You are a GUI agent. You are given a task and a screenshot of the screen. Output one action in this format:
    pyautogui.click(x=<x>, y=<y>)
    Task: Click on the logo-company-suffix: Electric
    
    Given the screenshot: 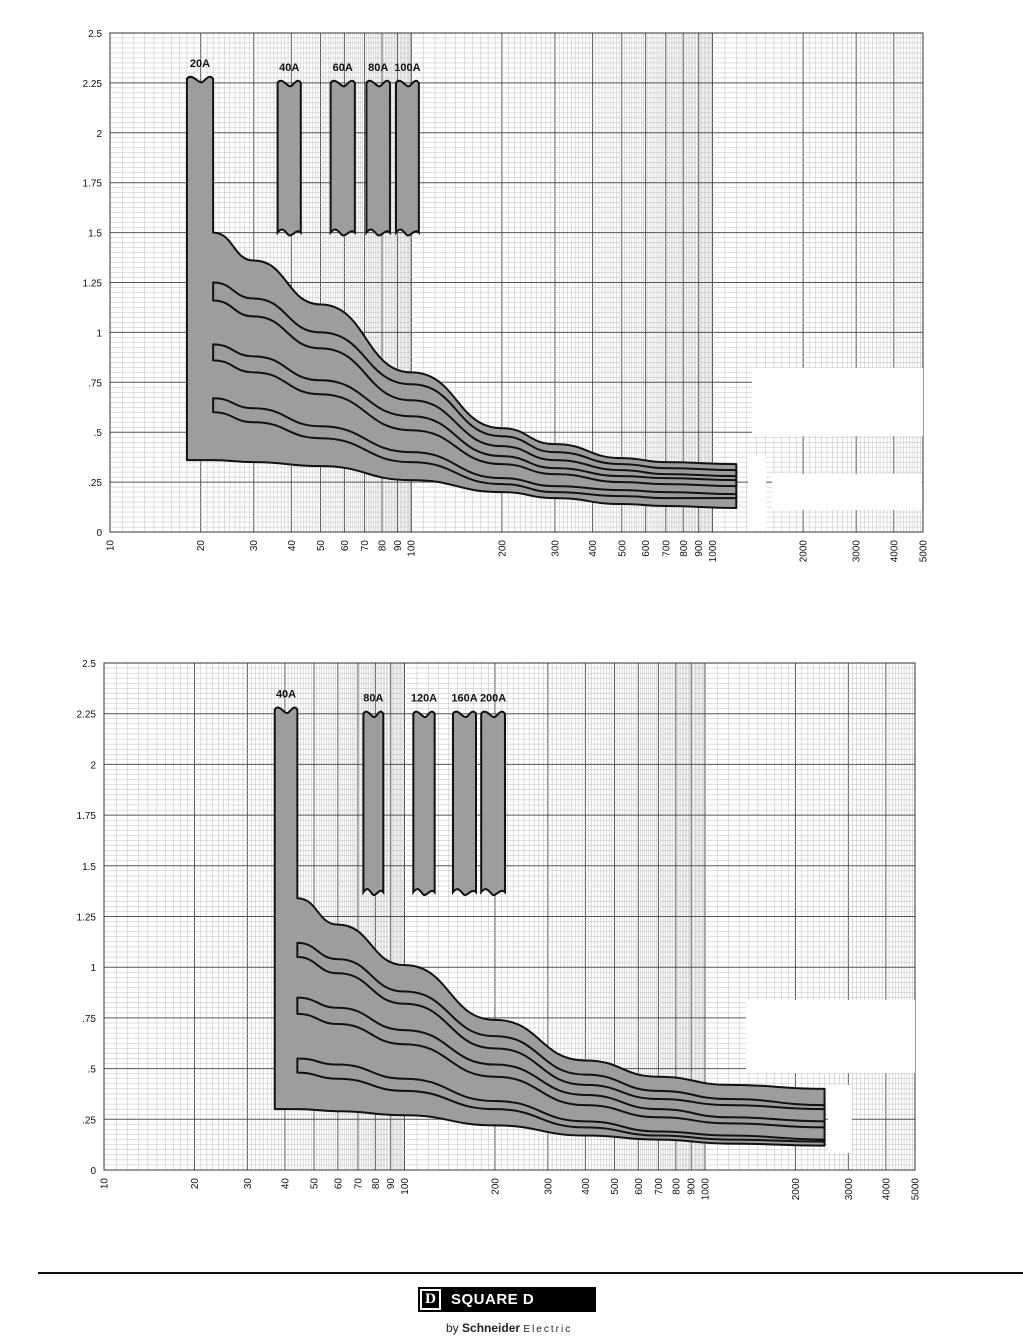 What is the action you would take?
    pyautogui.click(x=548, y=1329)
    